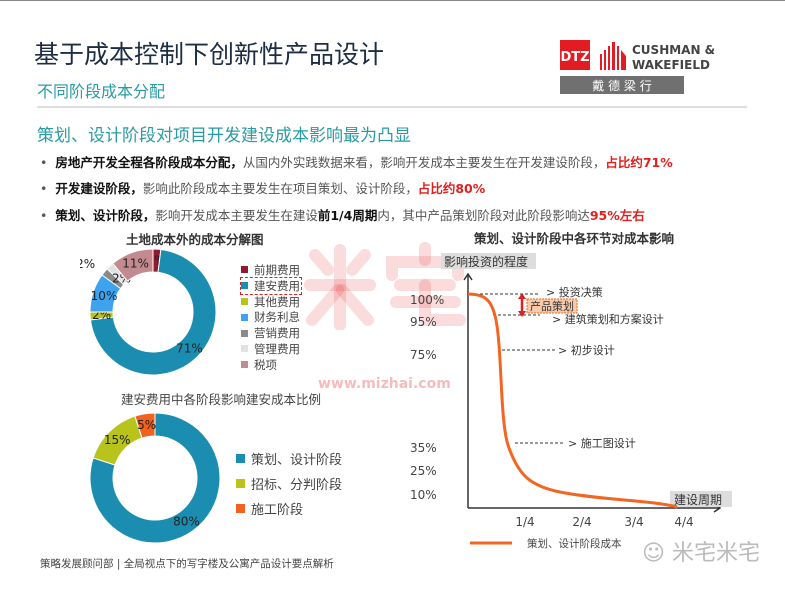 This screenshot has width=785, height=589. I want to click on legend-item: 招标、分判阶段, so click(289, 483).